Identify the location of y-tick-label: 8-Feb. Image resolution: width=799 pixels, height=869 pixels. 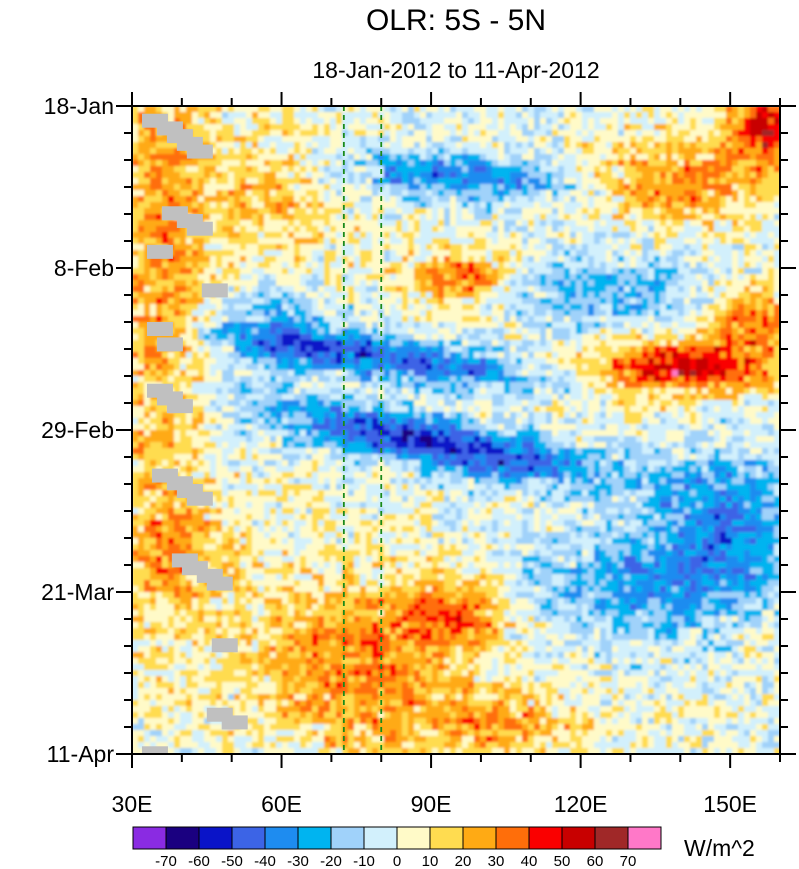
(84, 268).